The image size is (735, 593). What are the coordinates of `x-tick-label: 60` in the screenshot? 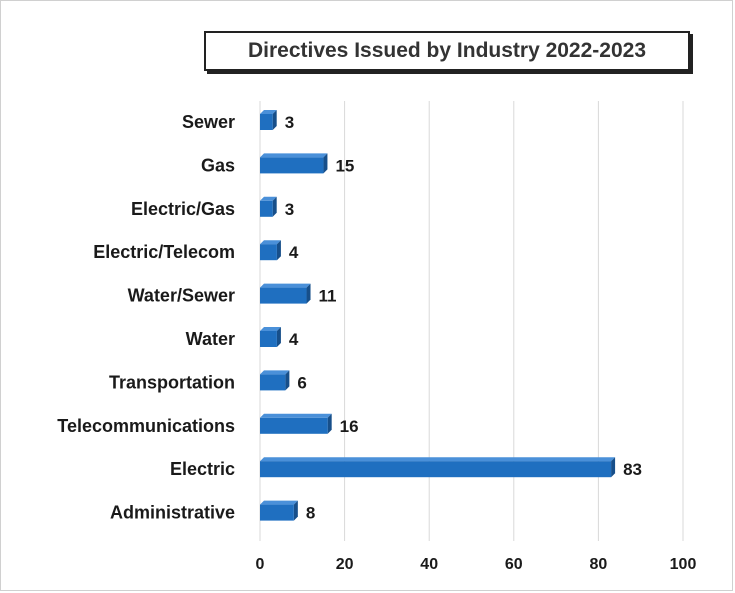 It's located at (514, 564).